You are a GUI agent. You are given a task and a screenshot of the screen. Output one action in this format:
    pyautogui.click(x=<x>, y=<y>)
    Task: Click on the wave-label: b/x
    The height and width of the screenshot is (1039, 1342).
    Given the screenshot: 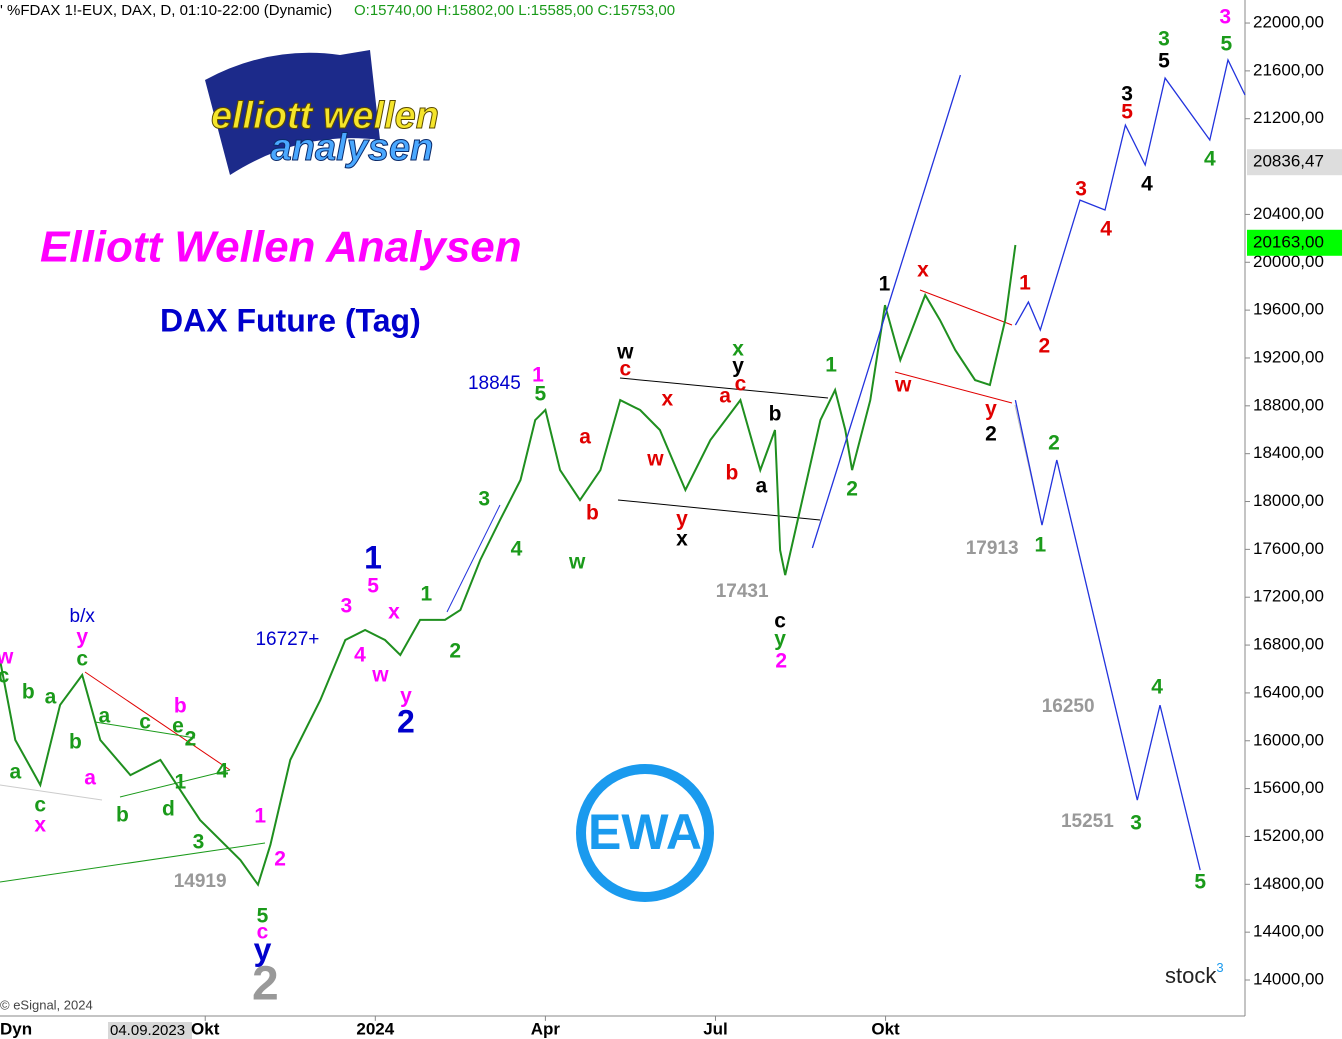 What is the action you would take?
    pyautogui.click(x=83, y=616)
    